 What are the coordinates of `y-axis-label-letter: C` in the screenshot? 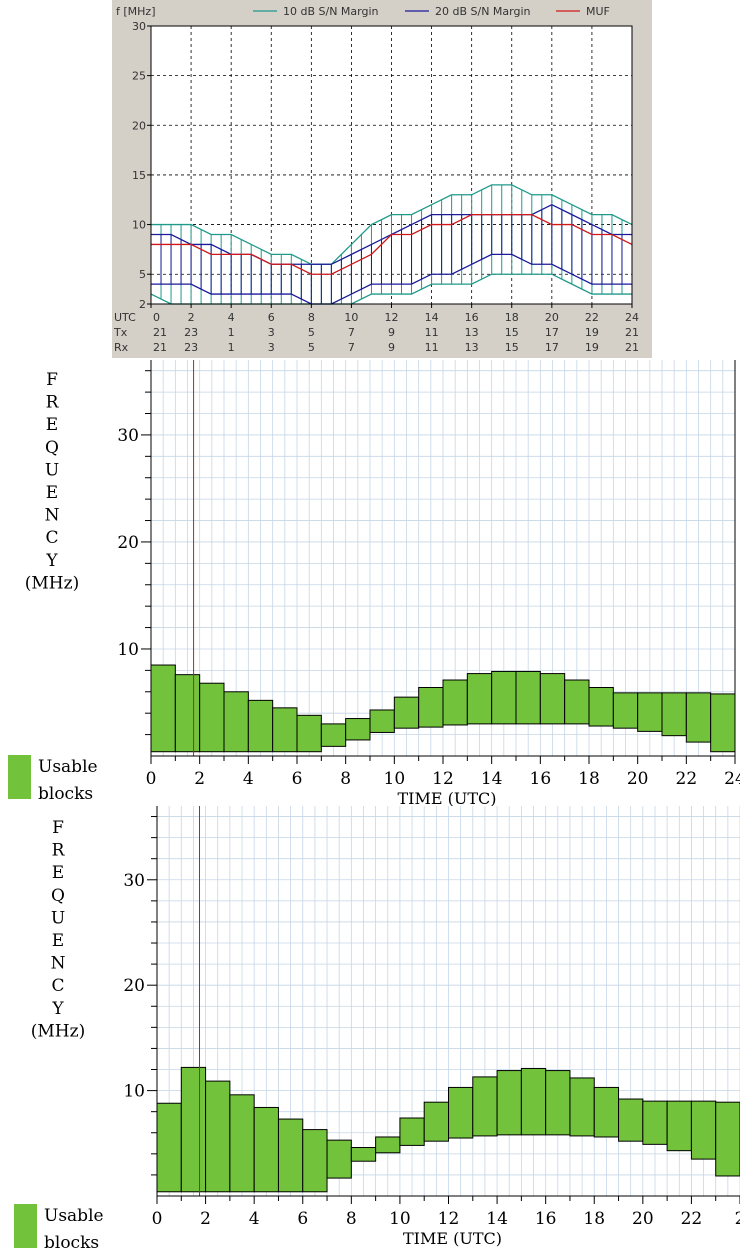 It's located at (57, 986).